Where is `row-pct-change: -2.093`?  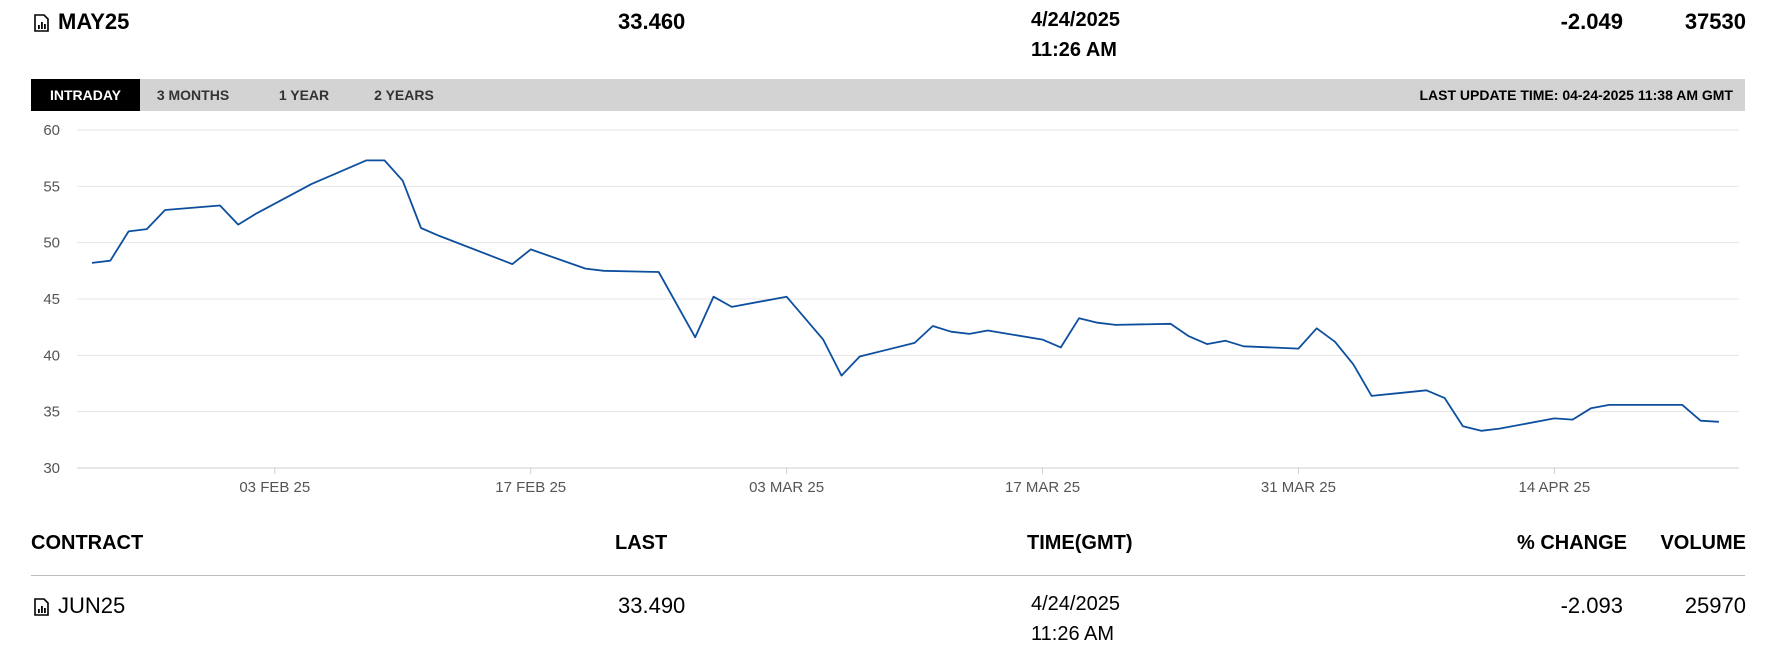
row-pct-change: -2.093 is located at coordinates (1591, 605).